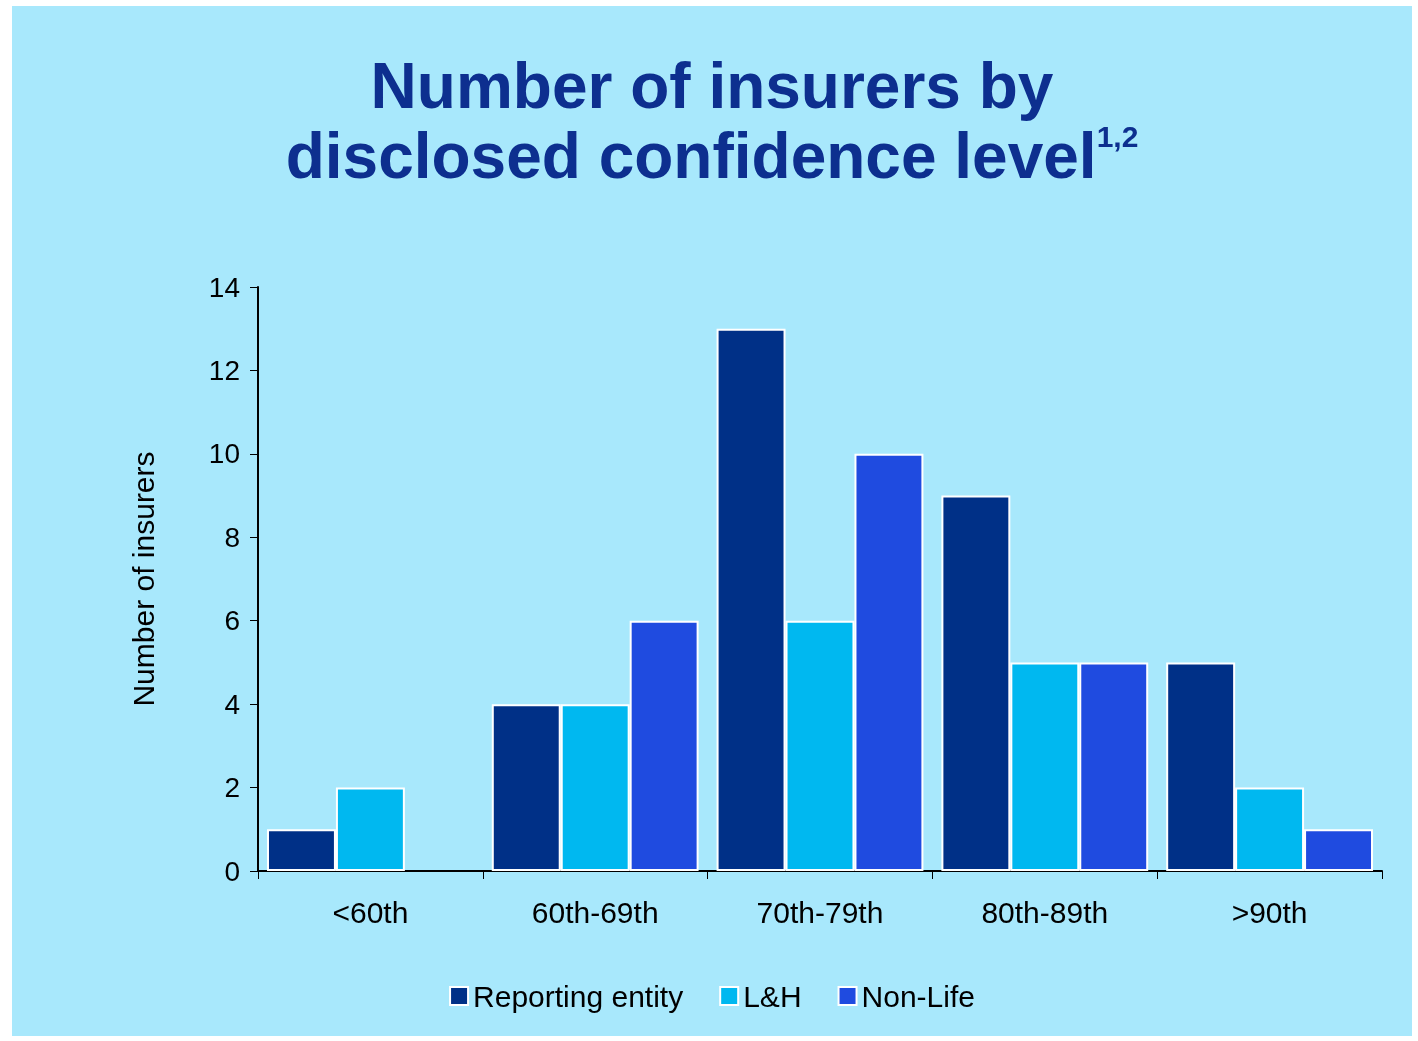 The width and height of the screenshot is (1418, 1041). Describe the element at coordinates (1269, 912) in the screenshot. I see `x-tick-label: >90th` at that location.